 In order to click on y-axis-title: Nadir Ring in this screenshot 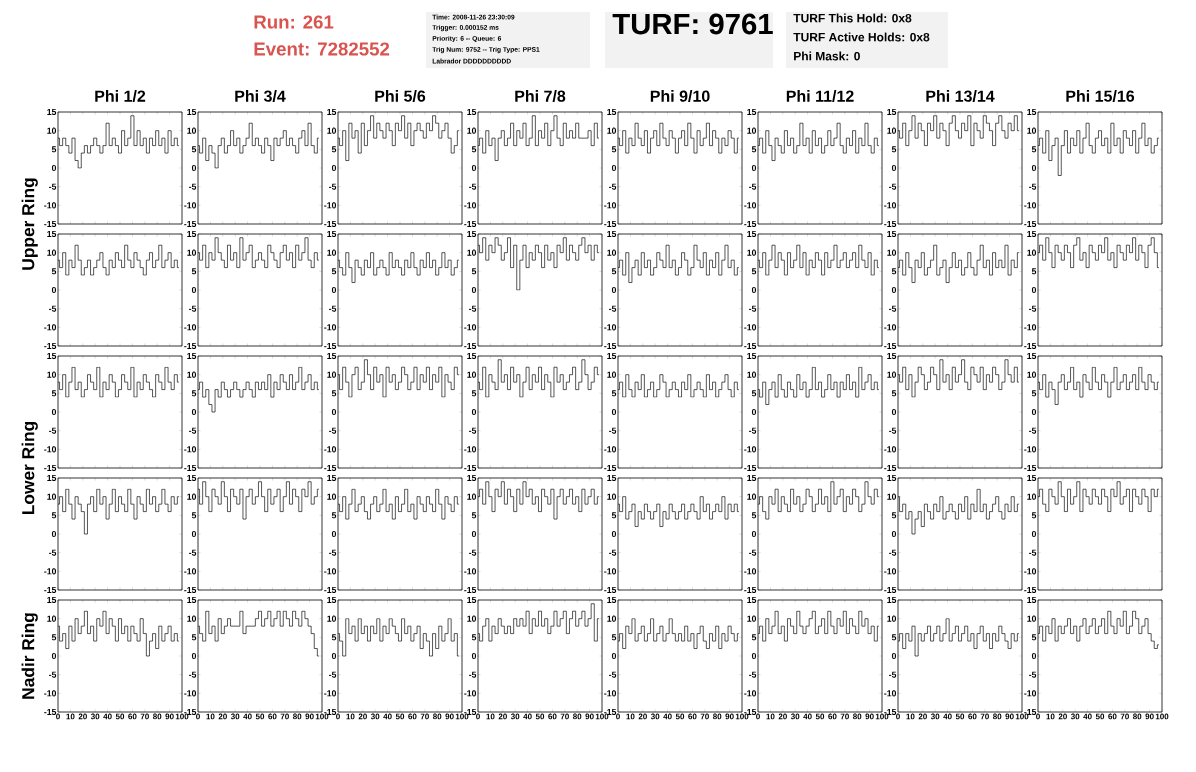, I will do `click(29, 656)`.